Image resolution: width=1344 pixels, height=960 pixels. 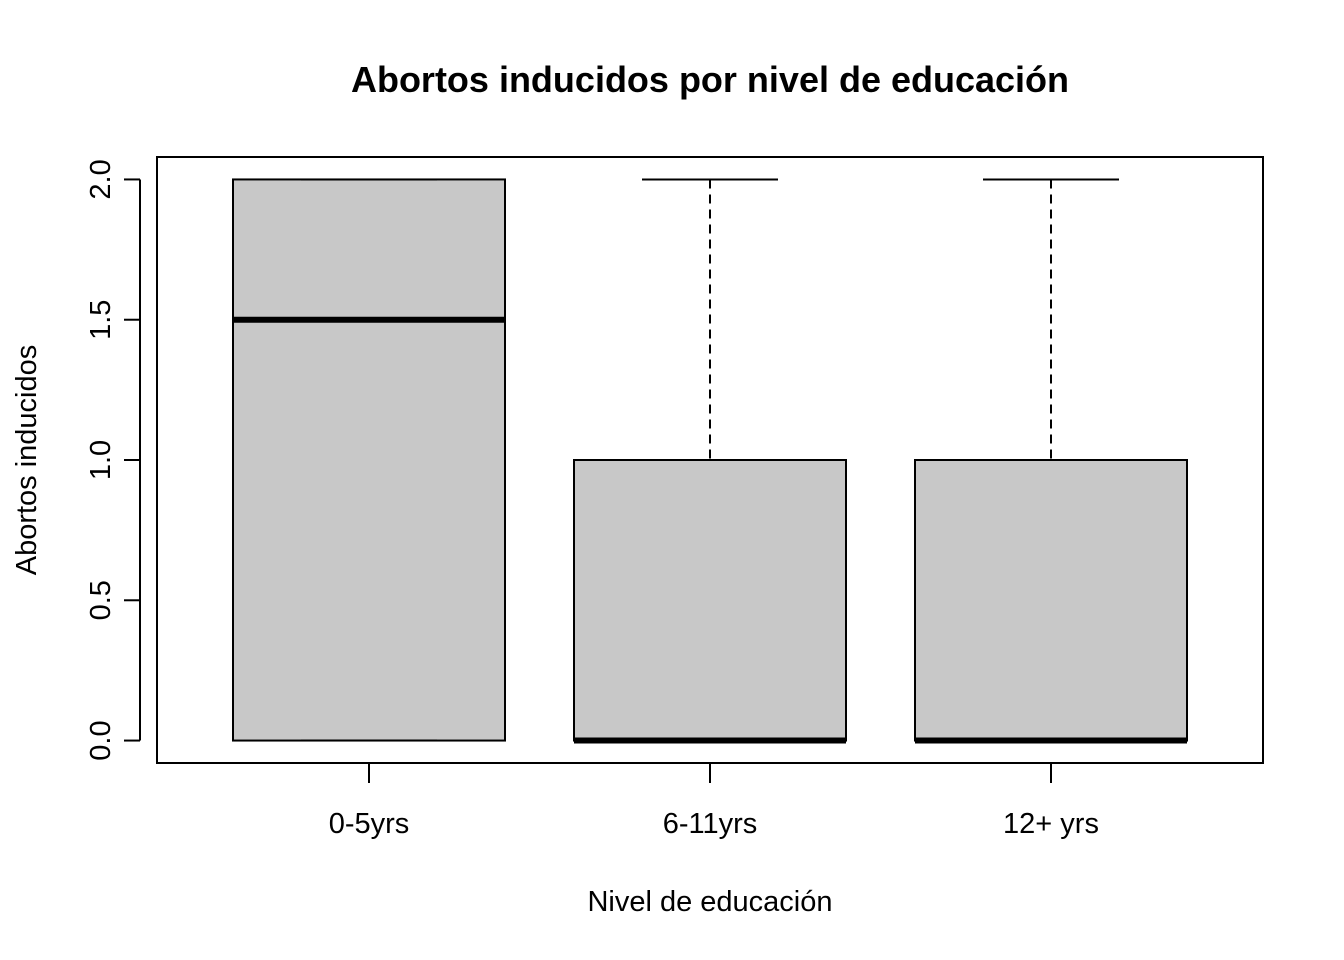 I want to click on y-tick-label: 0.0, so click(x=101, y=740).